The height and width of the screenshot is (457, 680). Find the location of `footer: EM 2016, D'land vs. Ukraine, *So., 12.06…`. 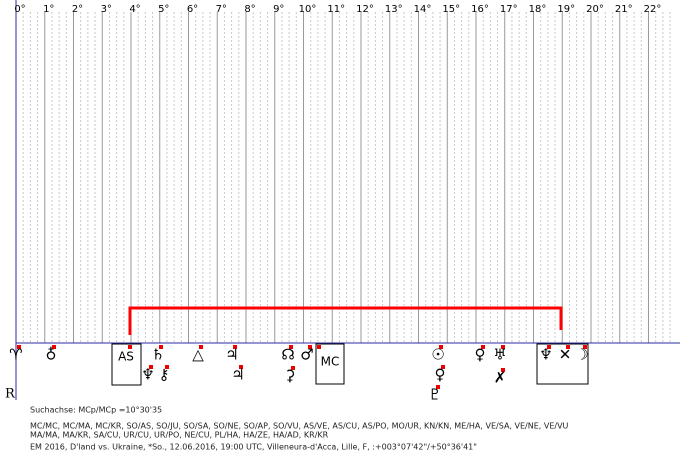

footer: EM 2016, D'land vs. Ukraine, *So., 12.06… is located at coordinates (253, 447).